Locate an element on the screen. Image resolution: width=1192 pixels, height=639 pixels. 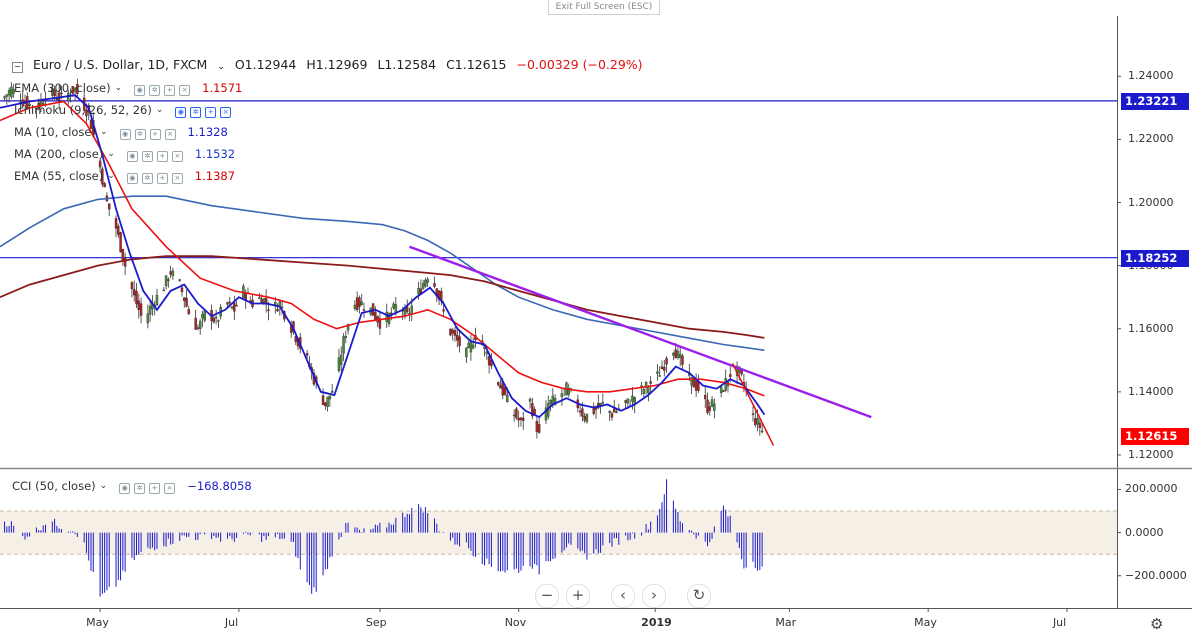
top-bar: Exit Full Screen (ESC) is located at coordinates (596, 8).